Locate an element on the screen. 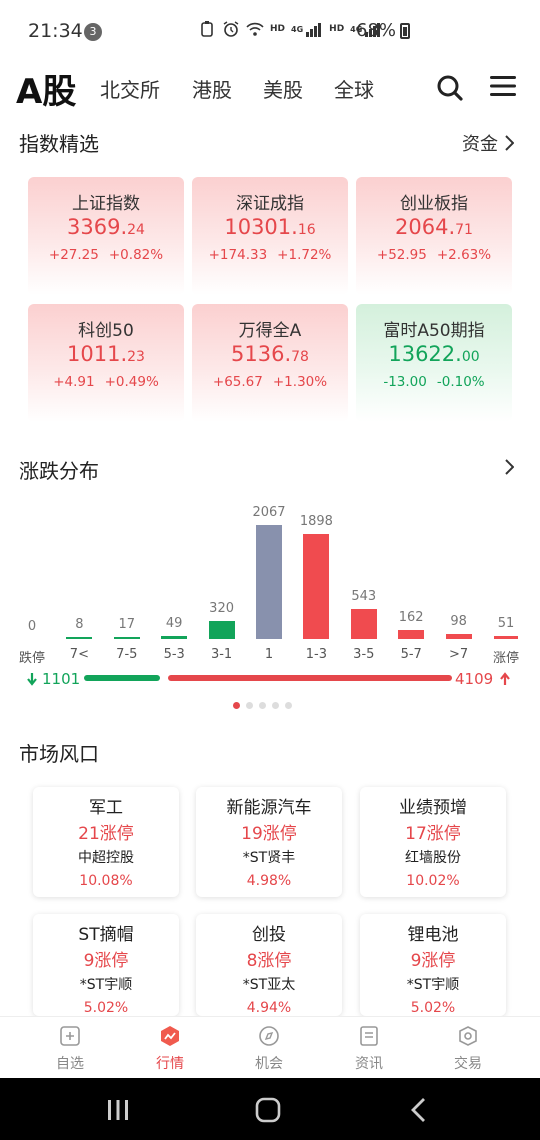 This screenshot has height=1140, width=540. theme-limit-up-count: 19涨停 is located at coordinates (269, 834).